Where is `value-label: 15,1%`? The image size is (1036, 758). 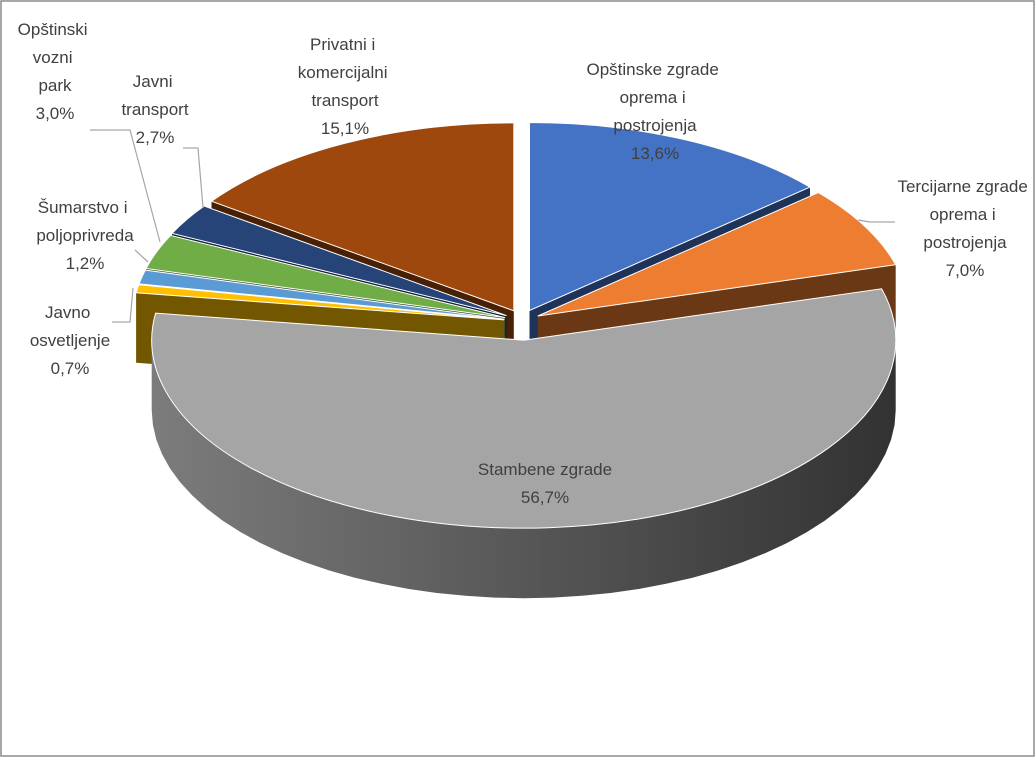 value-label: 15,1% is located at coordinates (345, 128).